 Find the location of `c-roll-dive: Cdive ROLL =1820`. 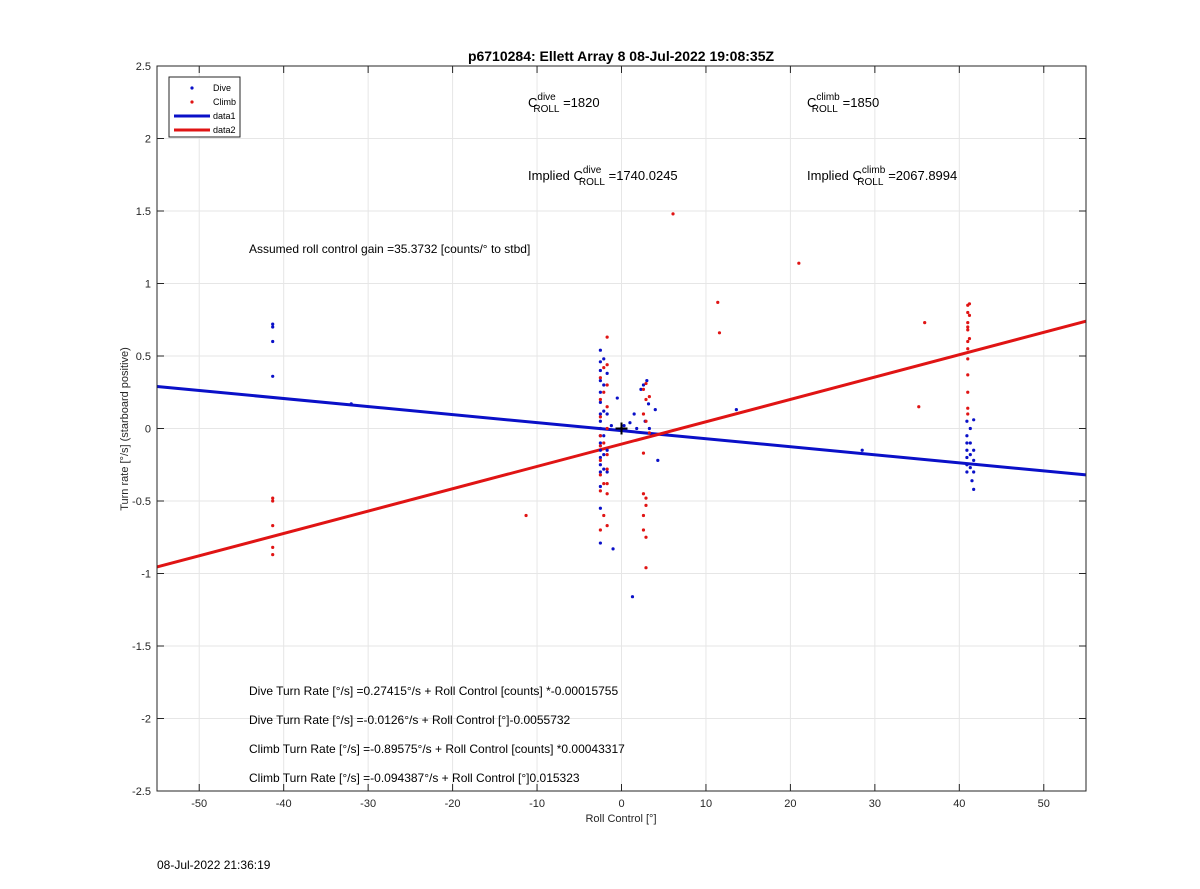

c-roll-dive: Cdive ROLL =1820 is located at coordinates (564, 103).